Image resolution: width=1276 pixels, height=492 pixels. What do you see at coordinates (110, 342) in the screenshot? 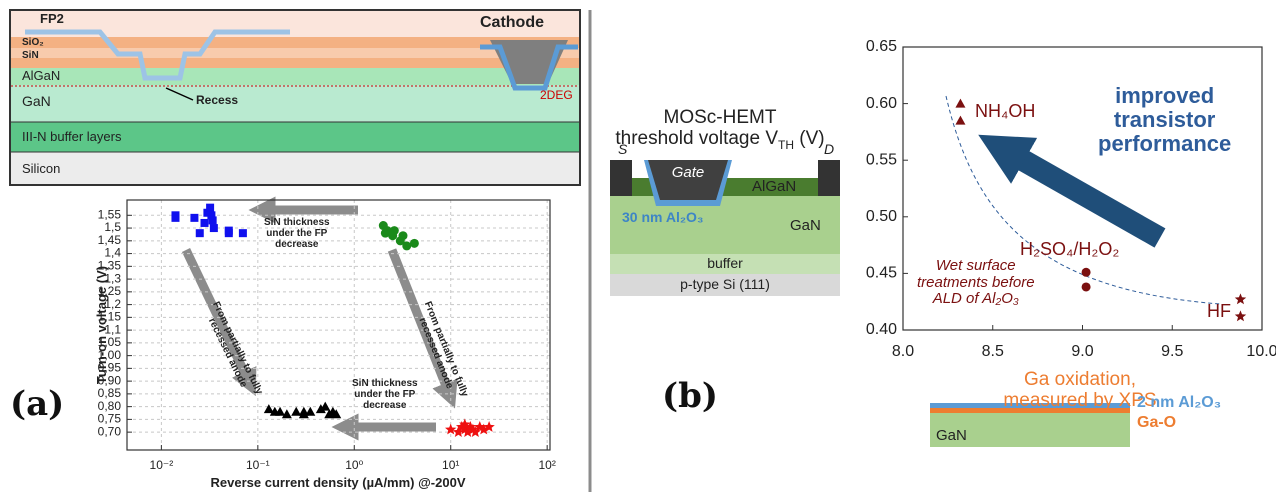
I see `y-tick-label: 1,05` at bounding box center [110, 342].